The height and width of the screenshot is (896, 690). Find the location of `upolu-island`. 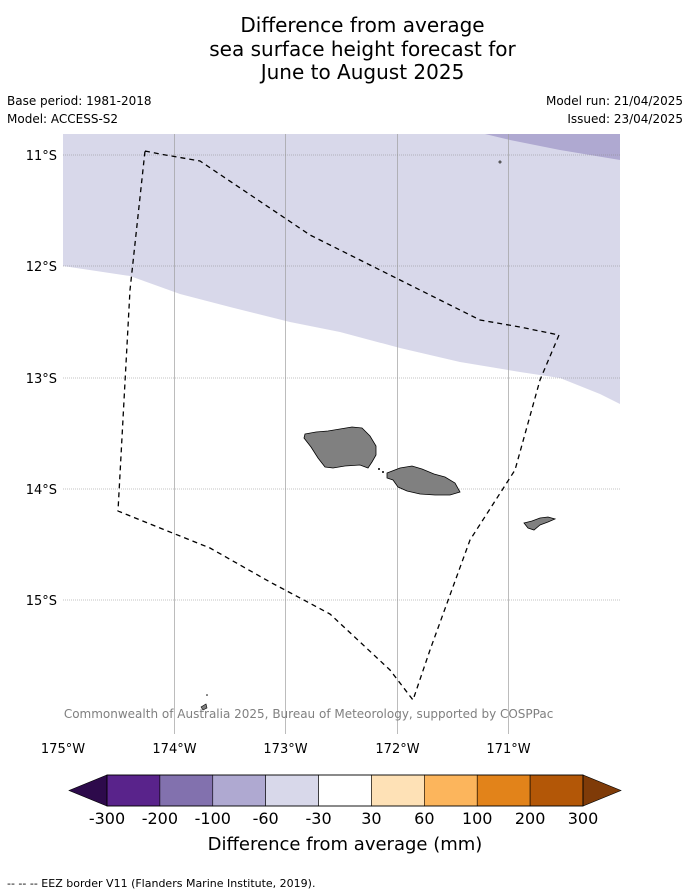

upolu-island is located at coordinates (423, 480).